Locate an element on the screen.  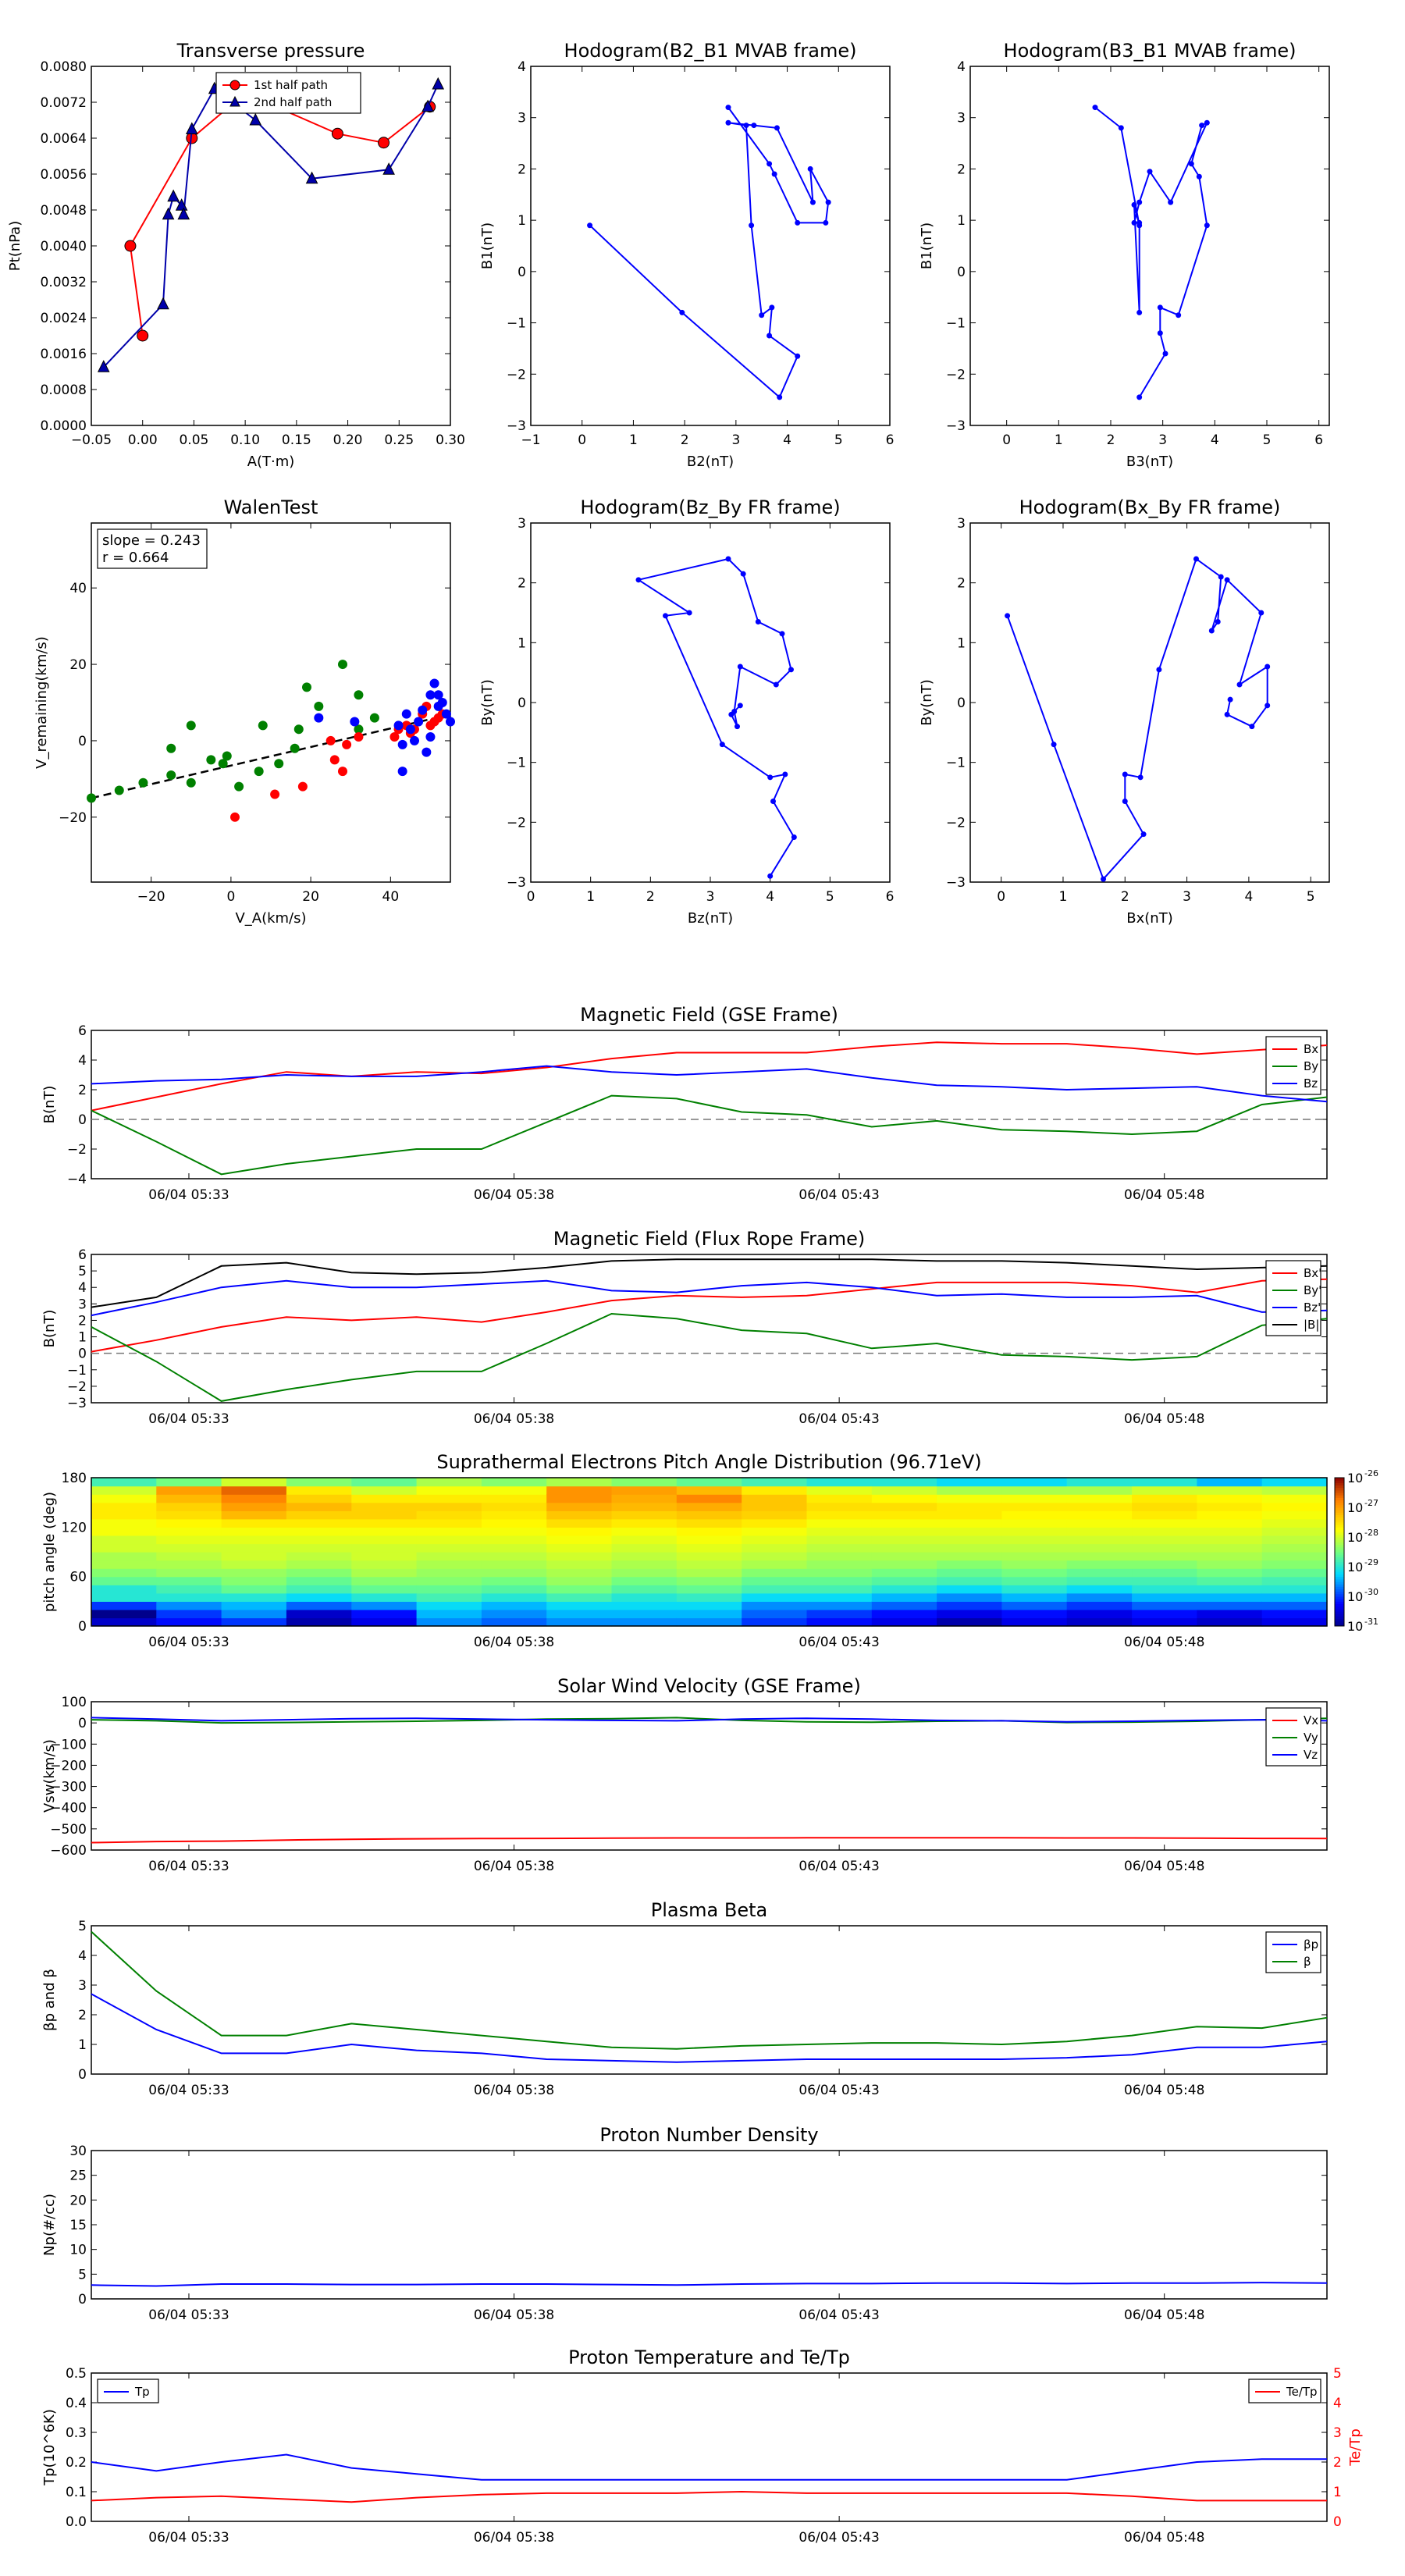
y-tick-label: 20 is located at coordinates (78, 665).